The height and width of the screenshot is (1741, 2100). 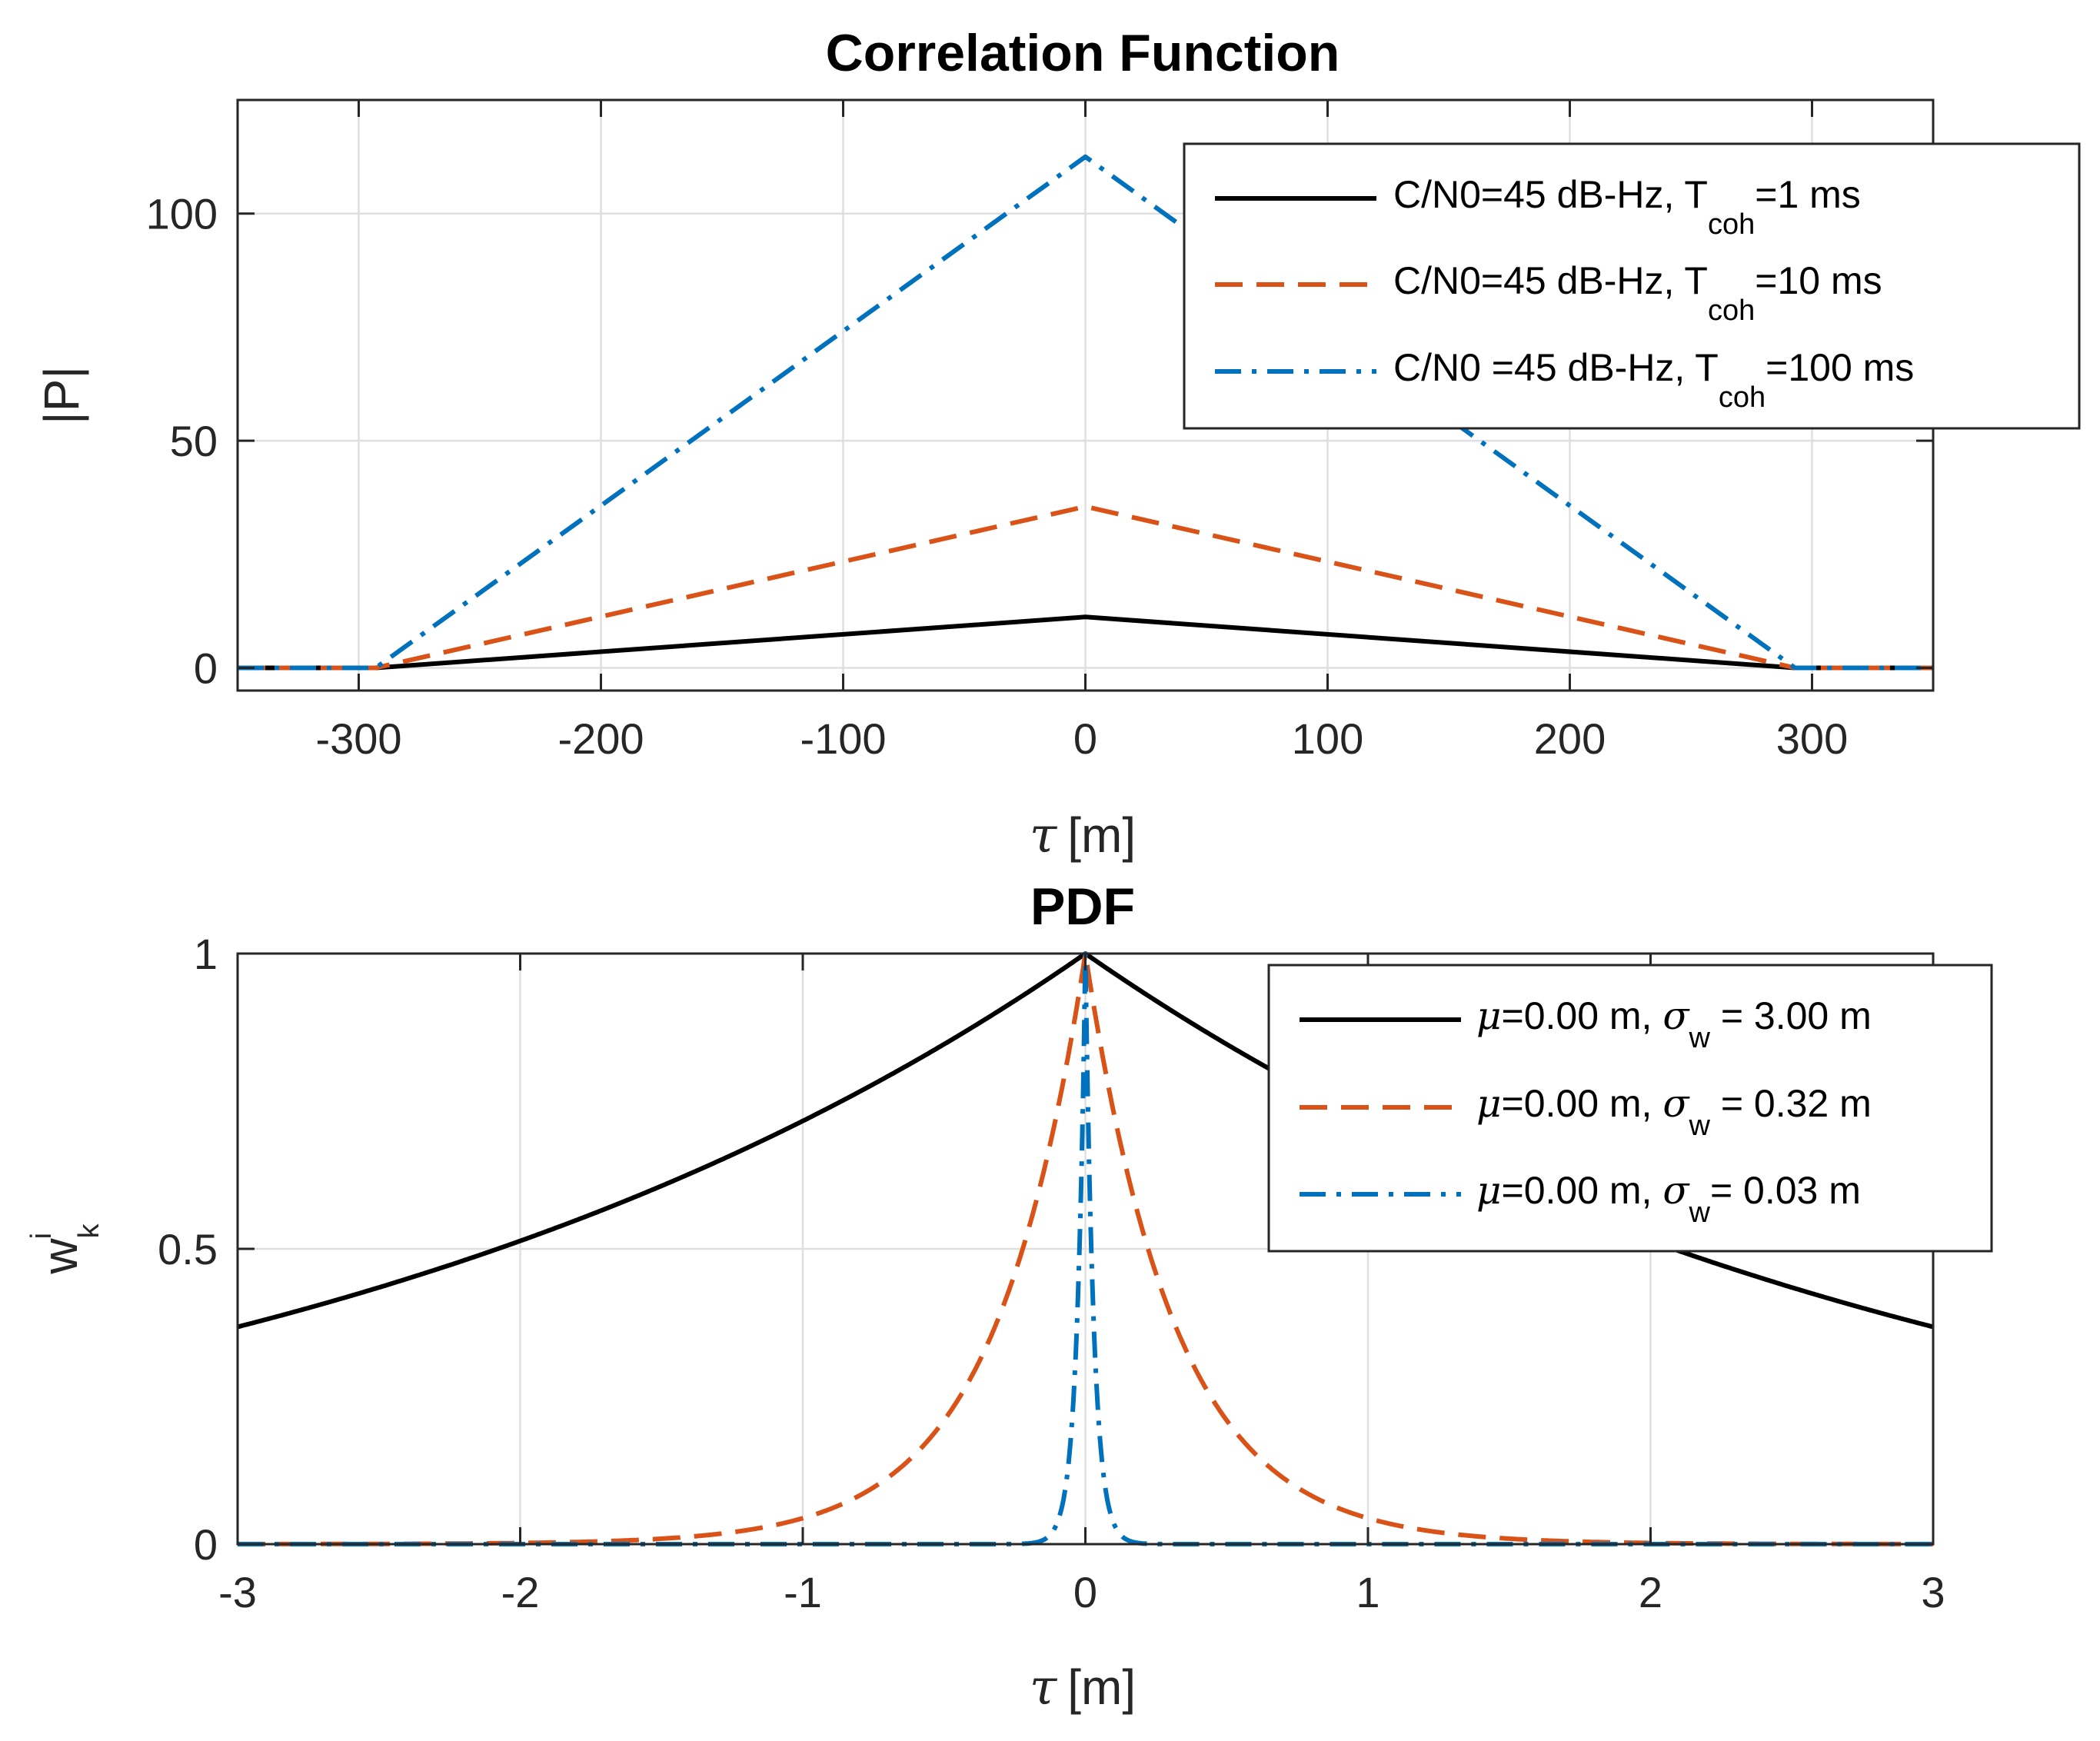 What do you see at coordinates (62, 395) in the screenshot?
I see `y-axis-label: |P|` at bounding box center [62, 395].